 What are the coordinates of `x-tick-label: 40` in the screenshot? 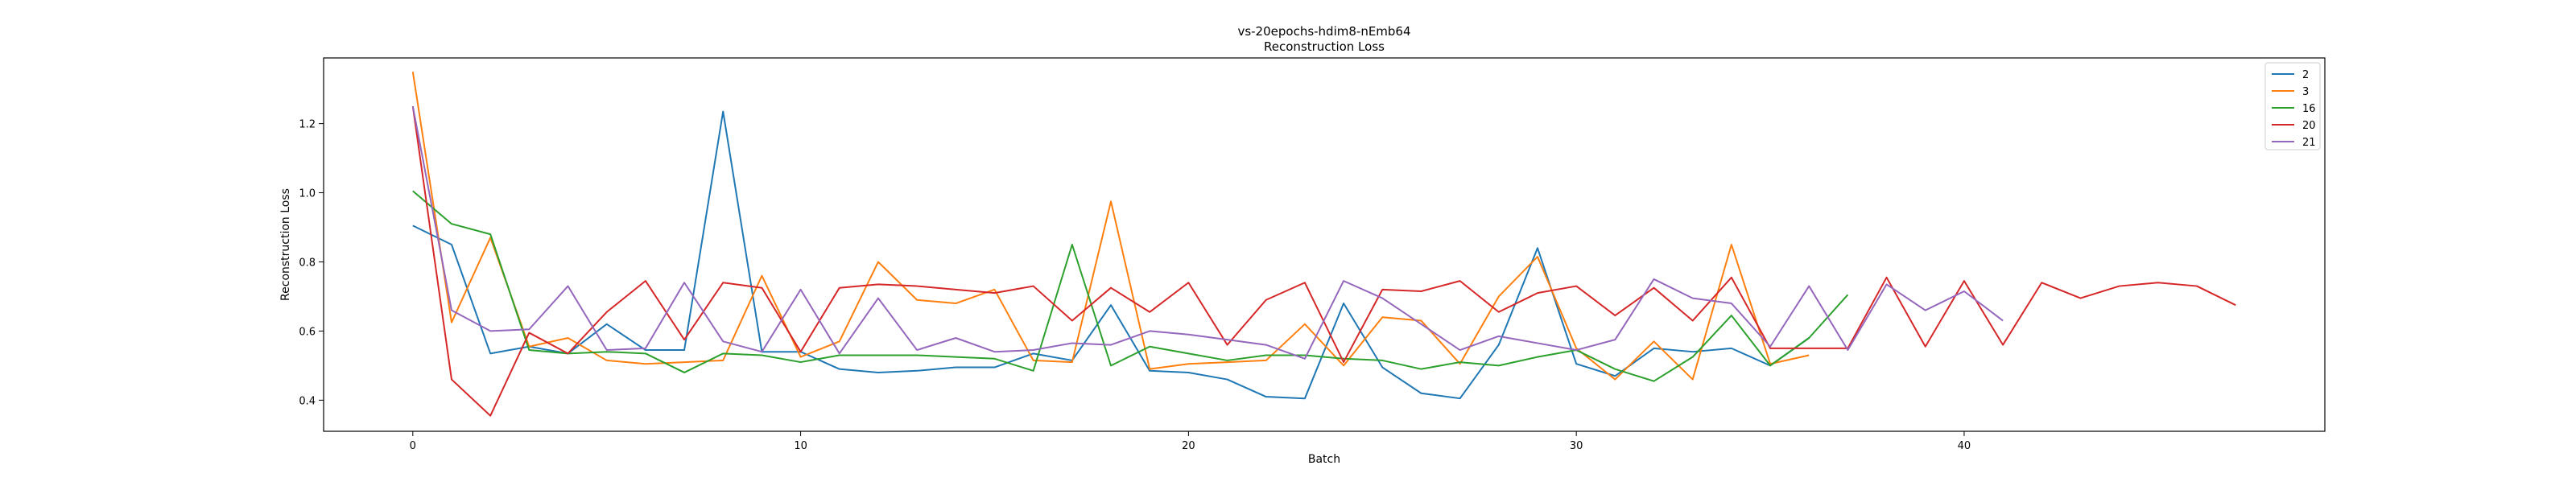 It's located at (1964, 446).